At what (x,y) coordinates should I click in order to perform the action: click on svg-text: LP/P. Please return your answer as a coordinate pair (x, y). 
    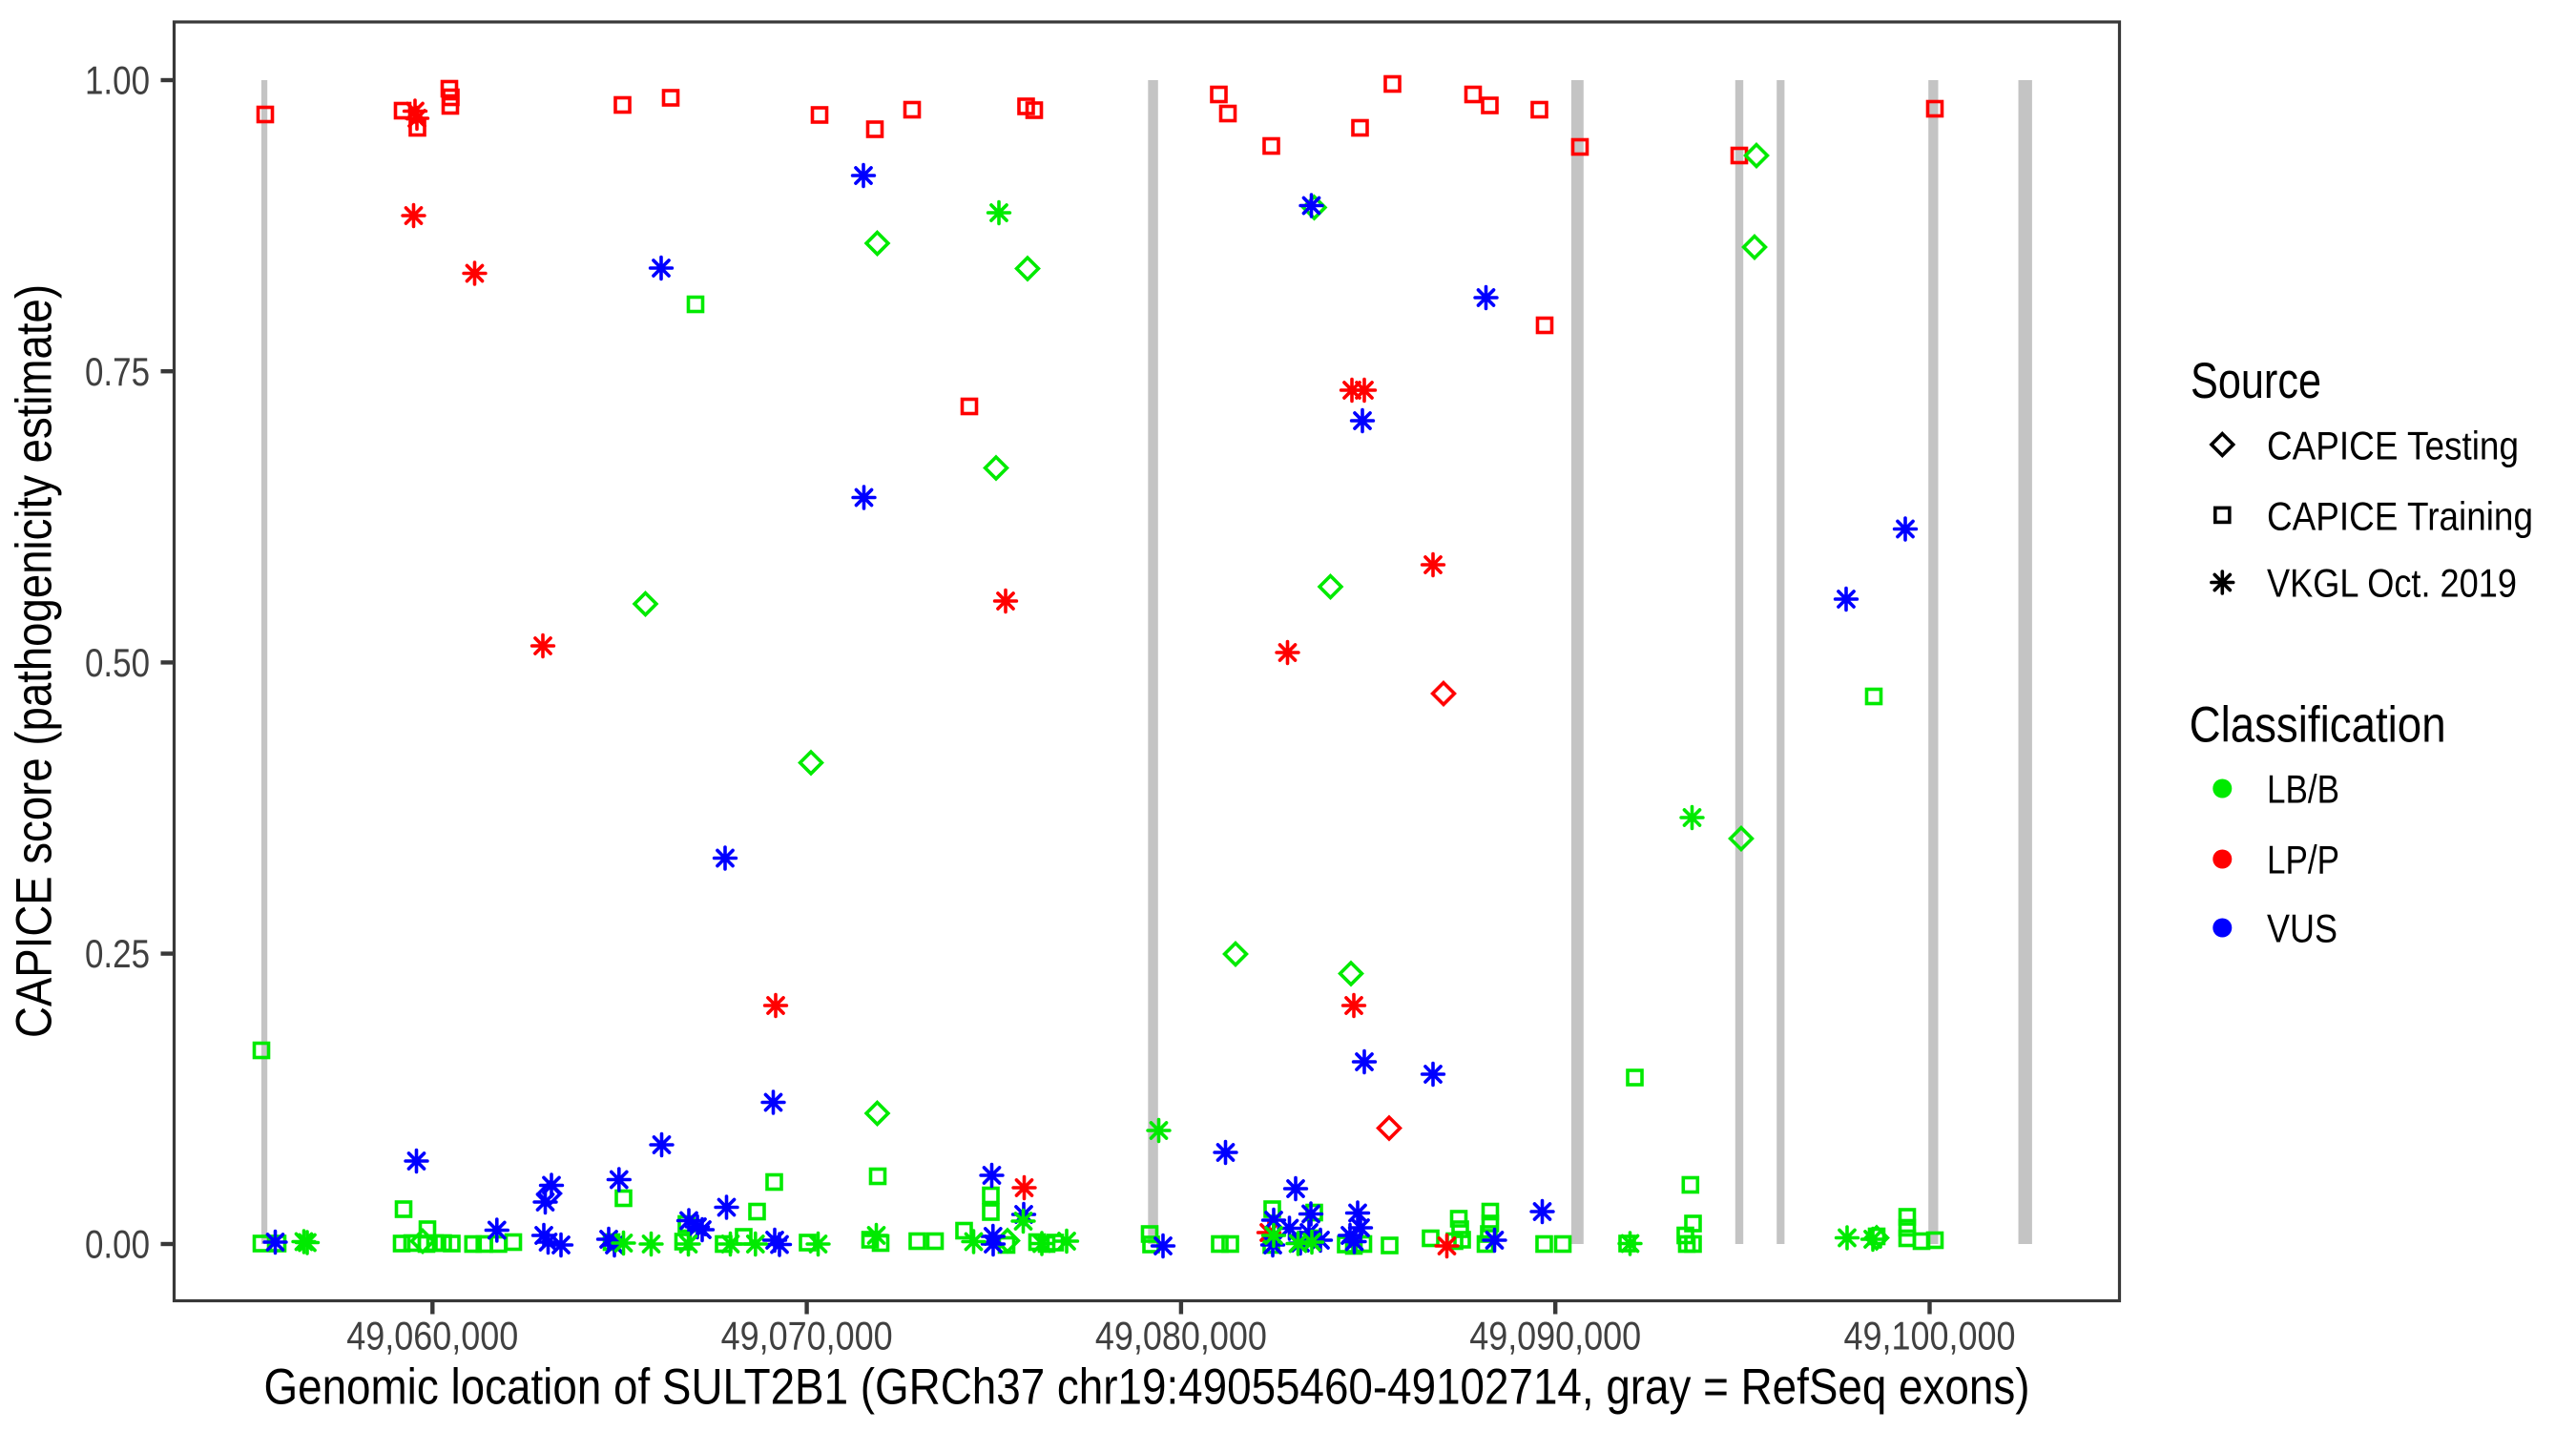
    Looking at the image, I should click on (2303, 860).